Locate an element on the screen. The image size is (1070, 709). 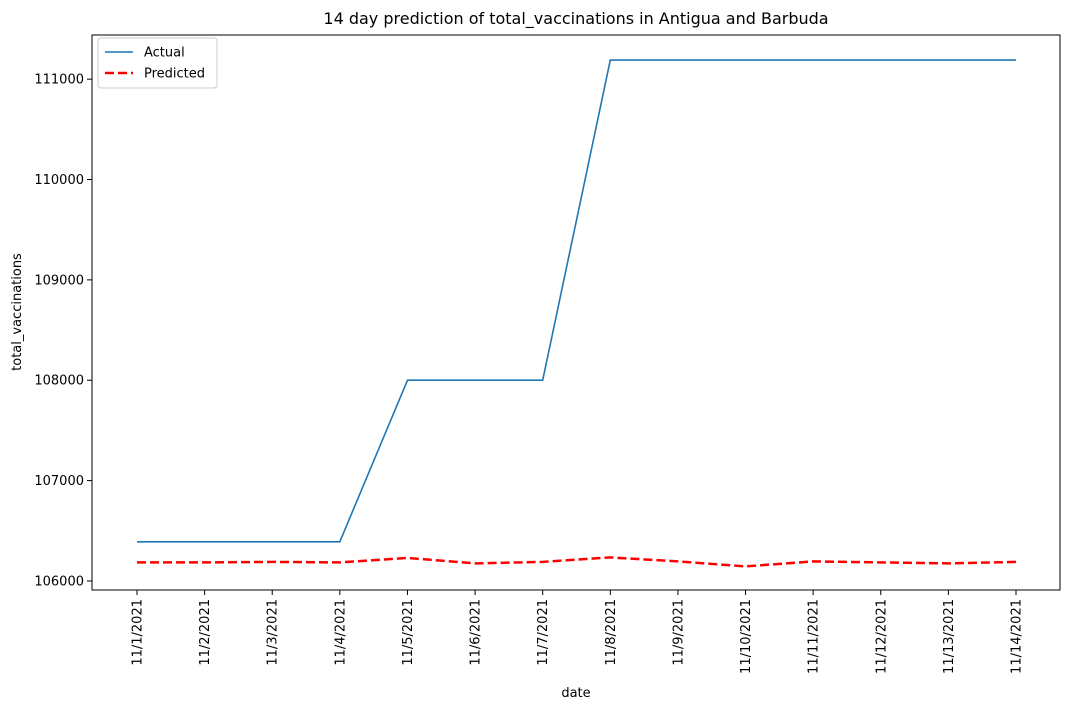
x-tick-label: 11/9/2021 is located at coordinates (678, 632).